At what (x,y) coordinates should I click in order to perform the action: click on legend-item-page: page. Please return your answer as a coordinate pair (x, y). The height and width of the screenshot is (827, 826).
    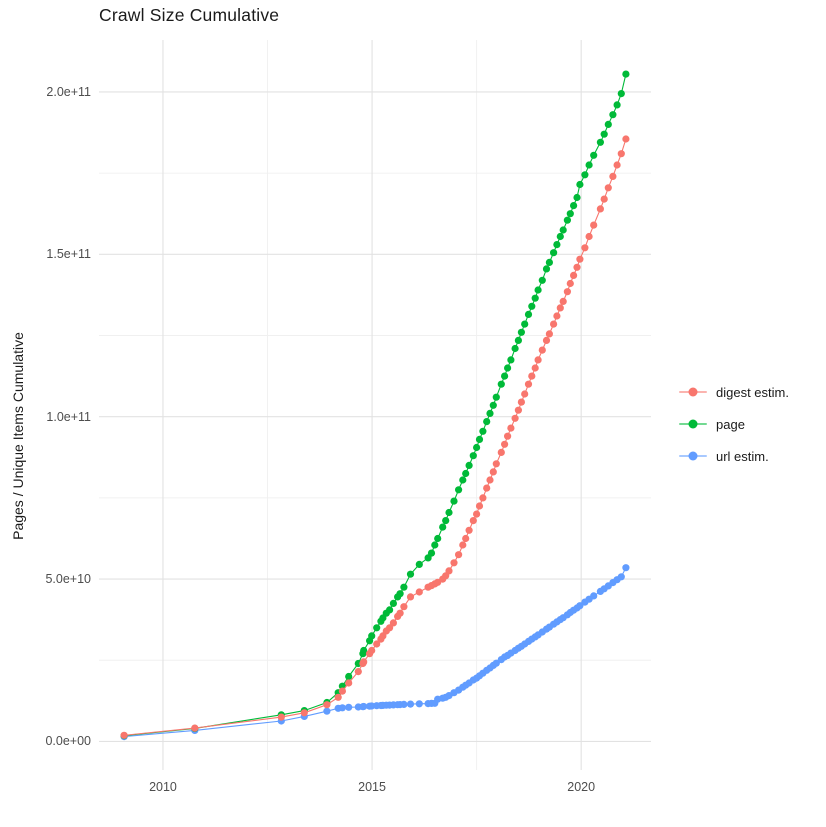
    Looking at the image, I should click on (733, 424).